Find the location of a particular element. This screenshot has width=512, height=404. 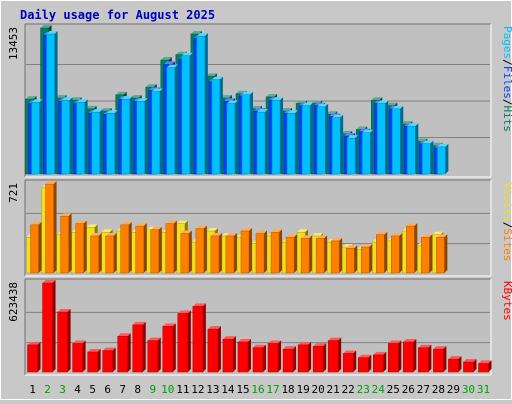

x-tick-label: 12 is located at coordinates (197, 389).